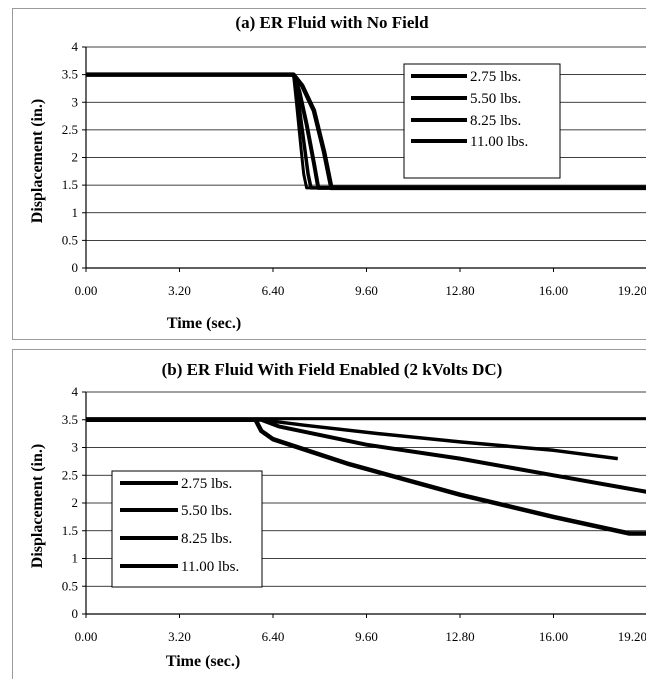 The image size is (646, 679). What do you see at coordinates (179, 636) in the screenshot?
I see `chart-b-x-tick-label: 3.20` at bounding box center [179, 636].